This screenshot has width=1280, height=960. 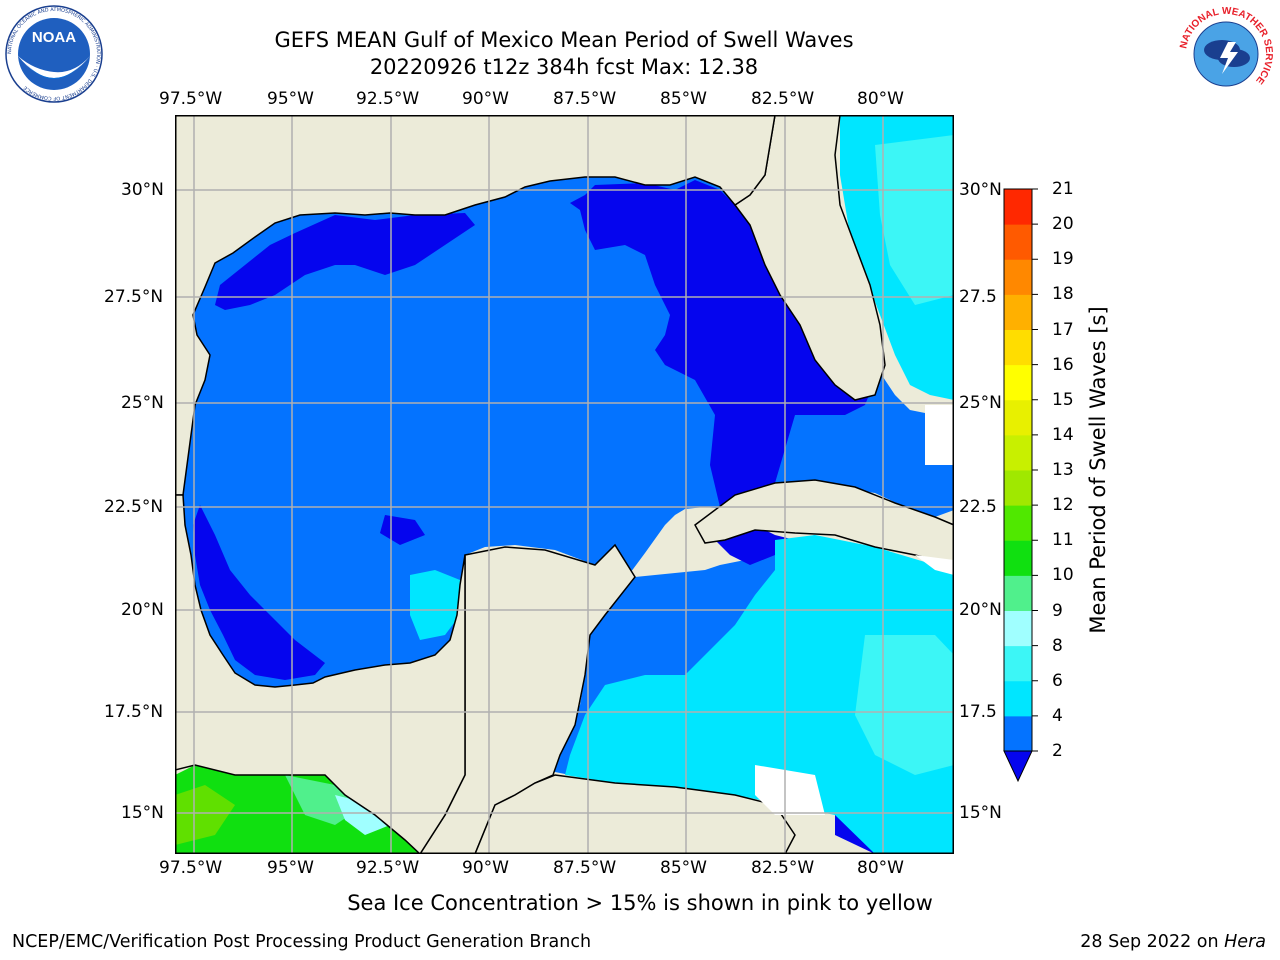 I want to click on lat-label-right: 20°N, so click(x=980, y=610).